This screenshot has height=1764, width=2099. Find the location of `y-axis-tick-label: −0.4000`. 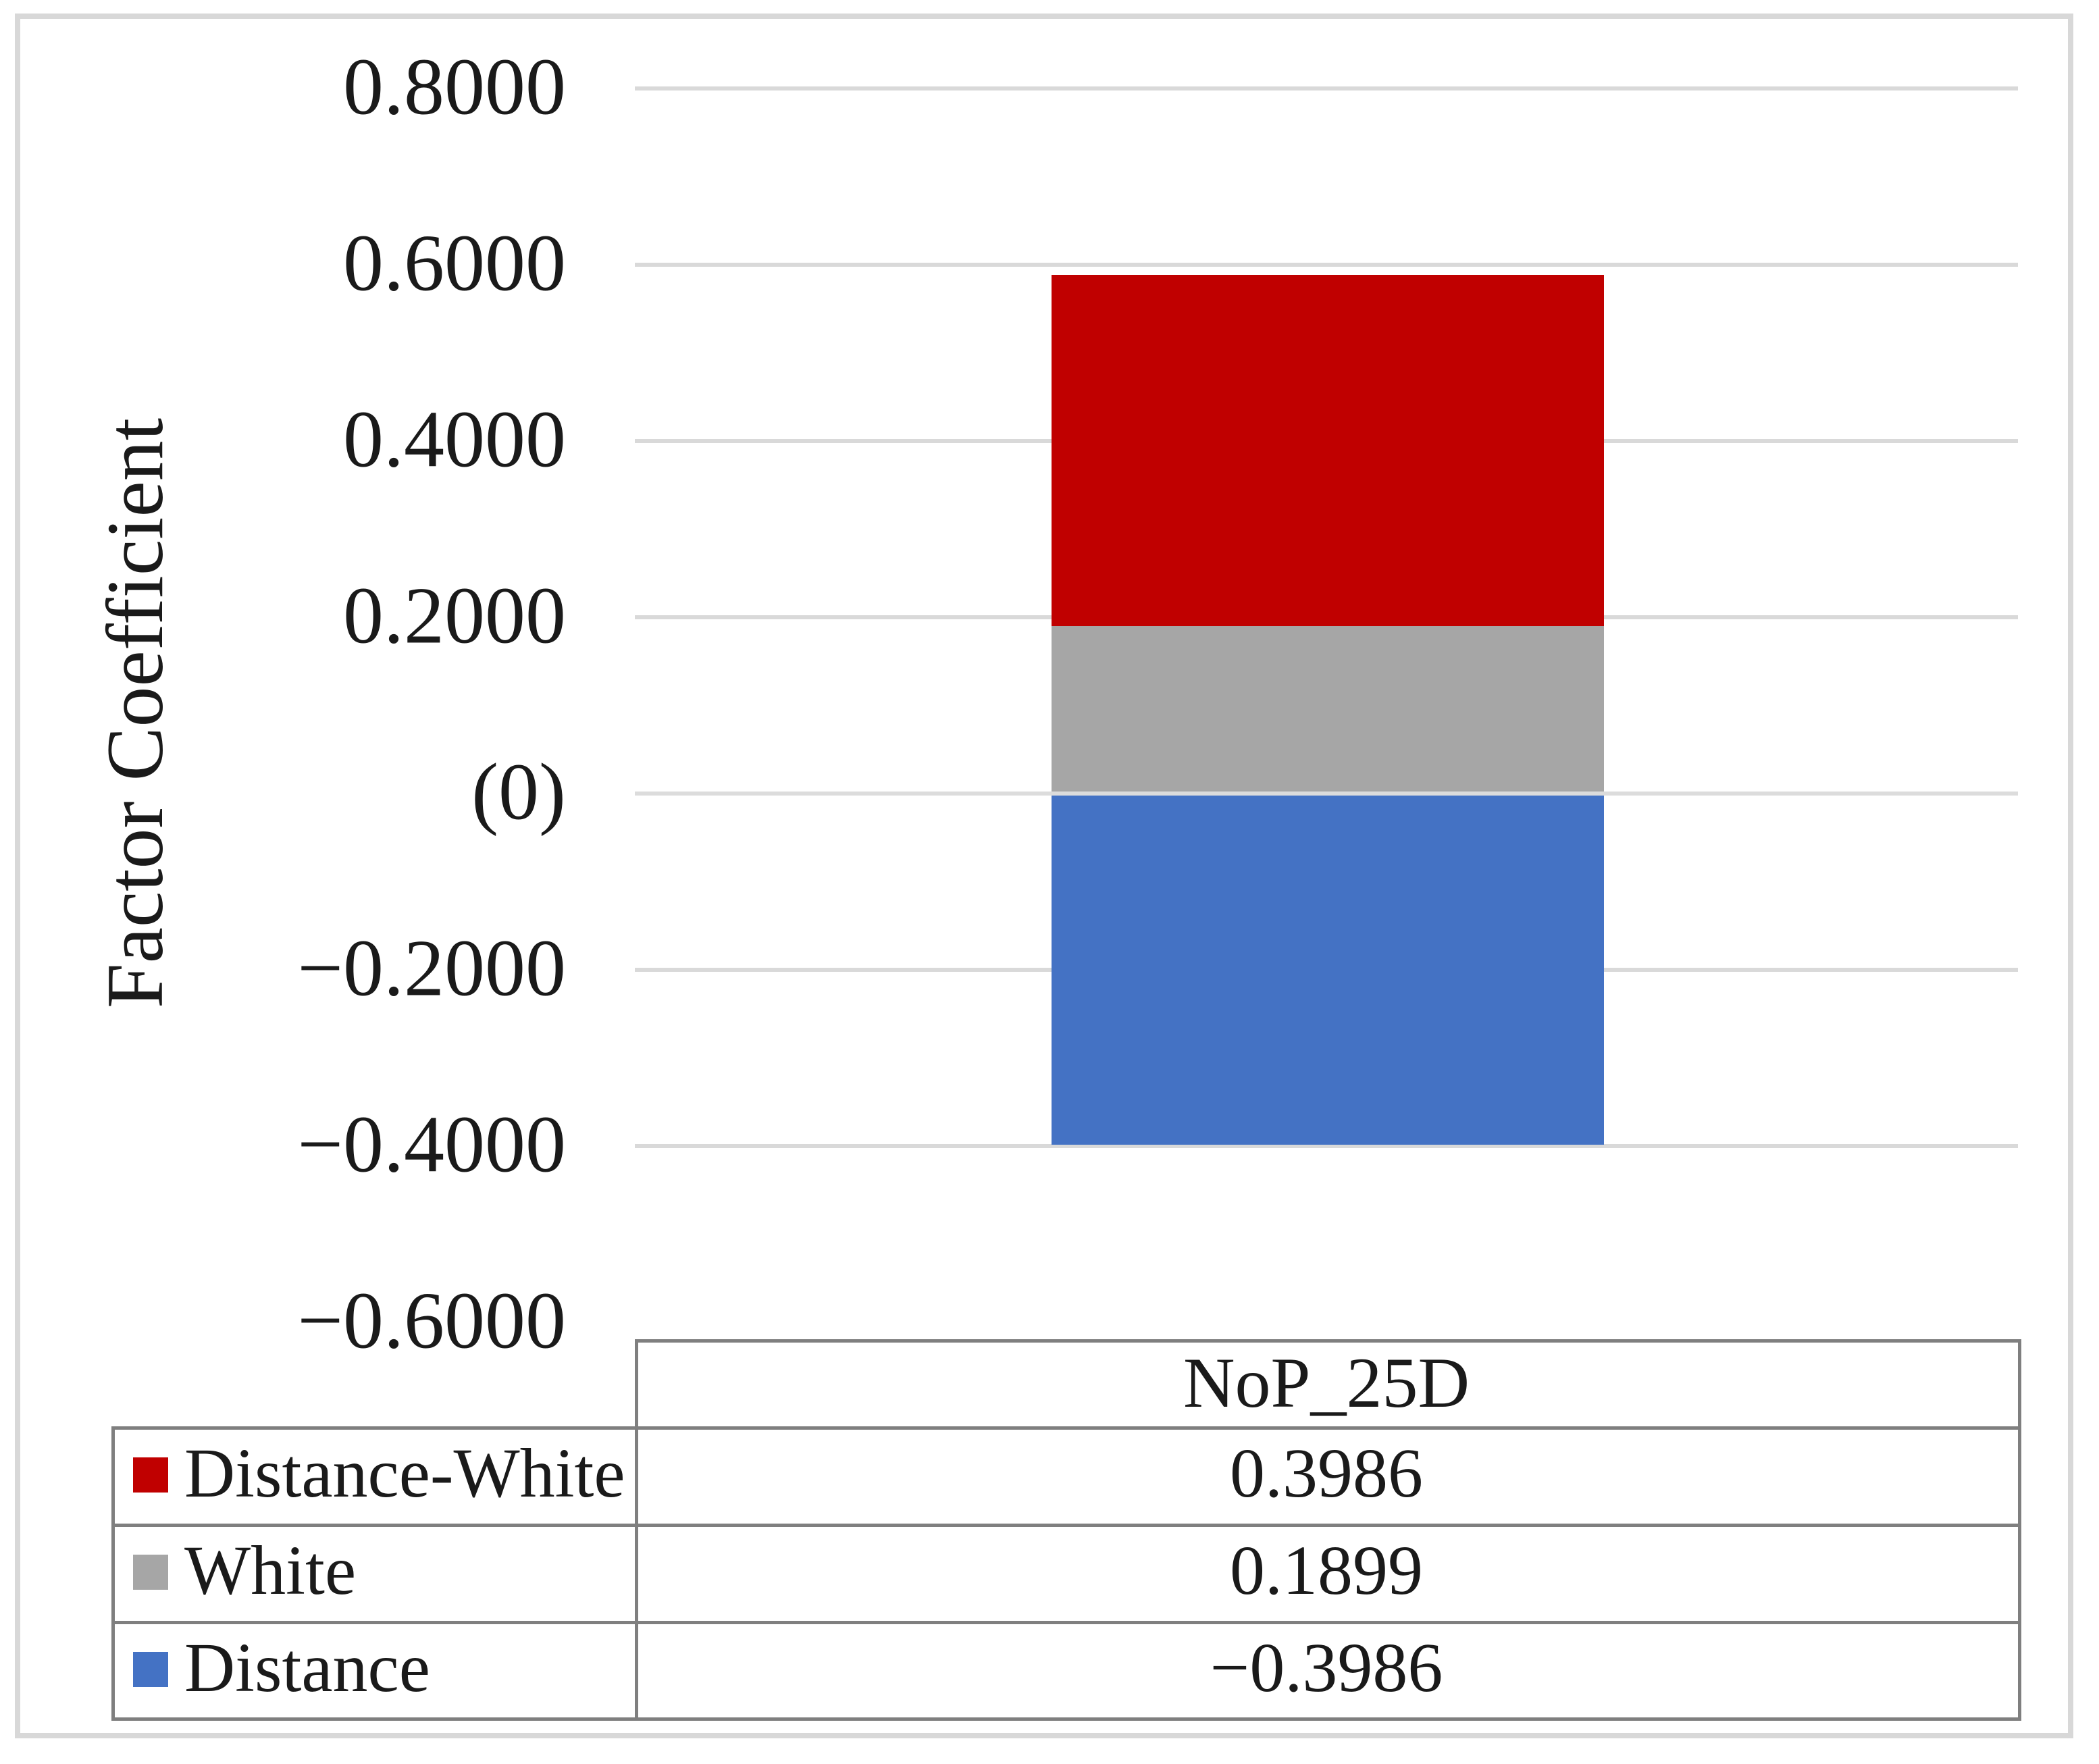

y-axis-tick-label: −0.4000 is located at coordinates (432, 1144).